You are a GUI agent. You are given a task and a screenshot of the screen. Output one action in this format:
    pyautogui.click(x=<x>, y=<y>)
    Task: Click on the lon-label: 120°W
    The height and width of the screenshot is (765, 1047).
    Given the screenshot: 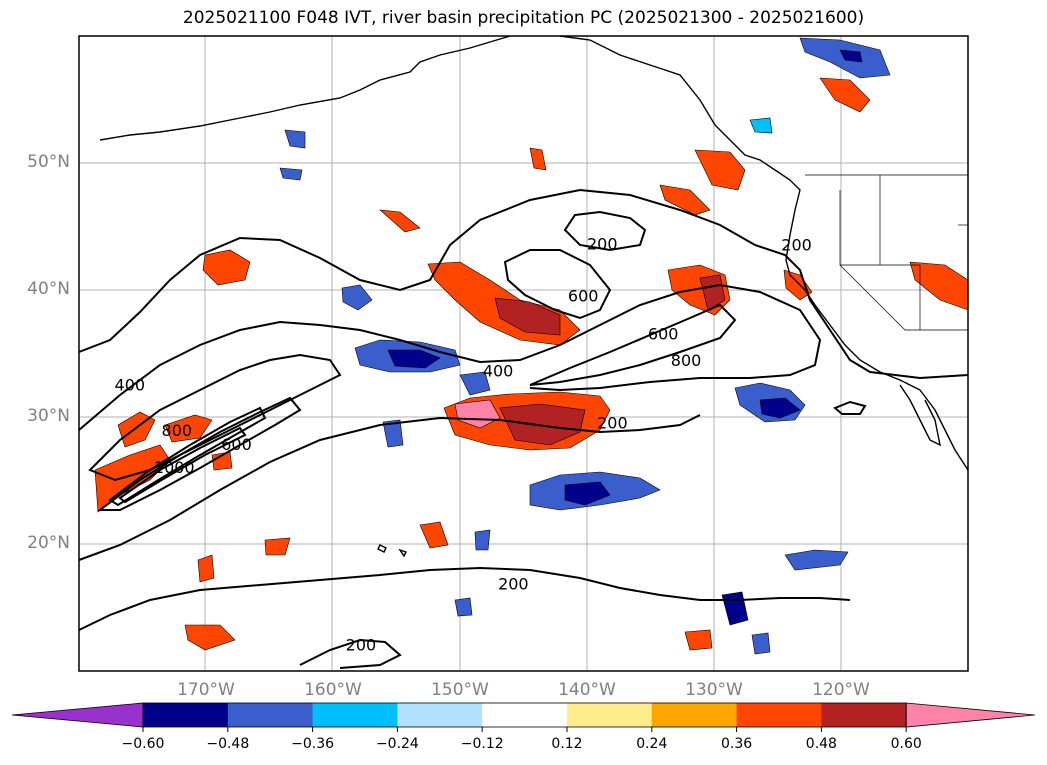 What is the action you would take?
    pyautogui.click(x=841, y=690)
    